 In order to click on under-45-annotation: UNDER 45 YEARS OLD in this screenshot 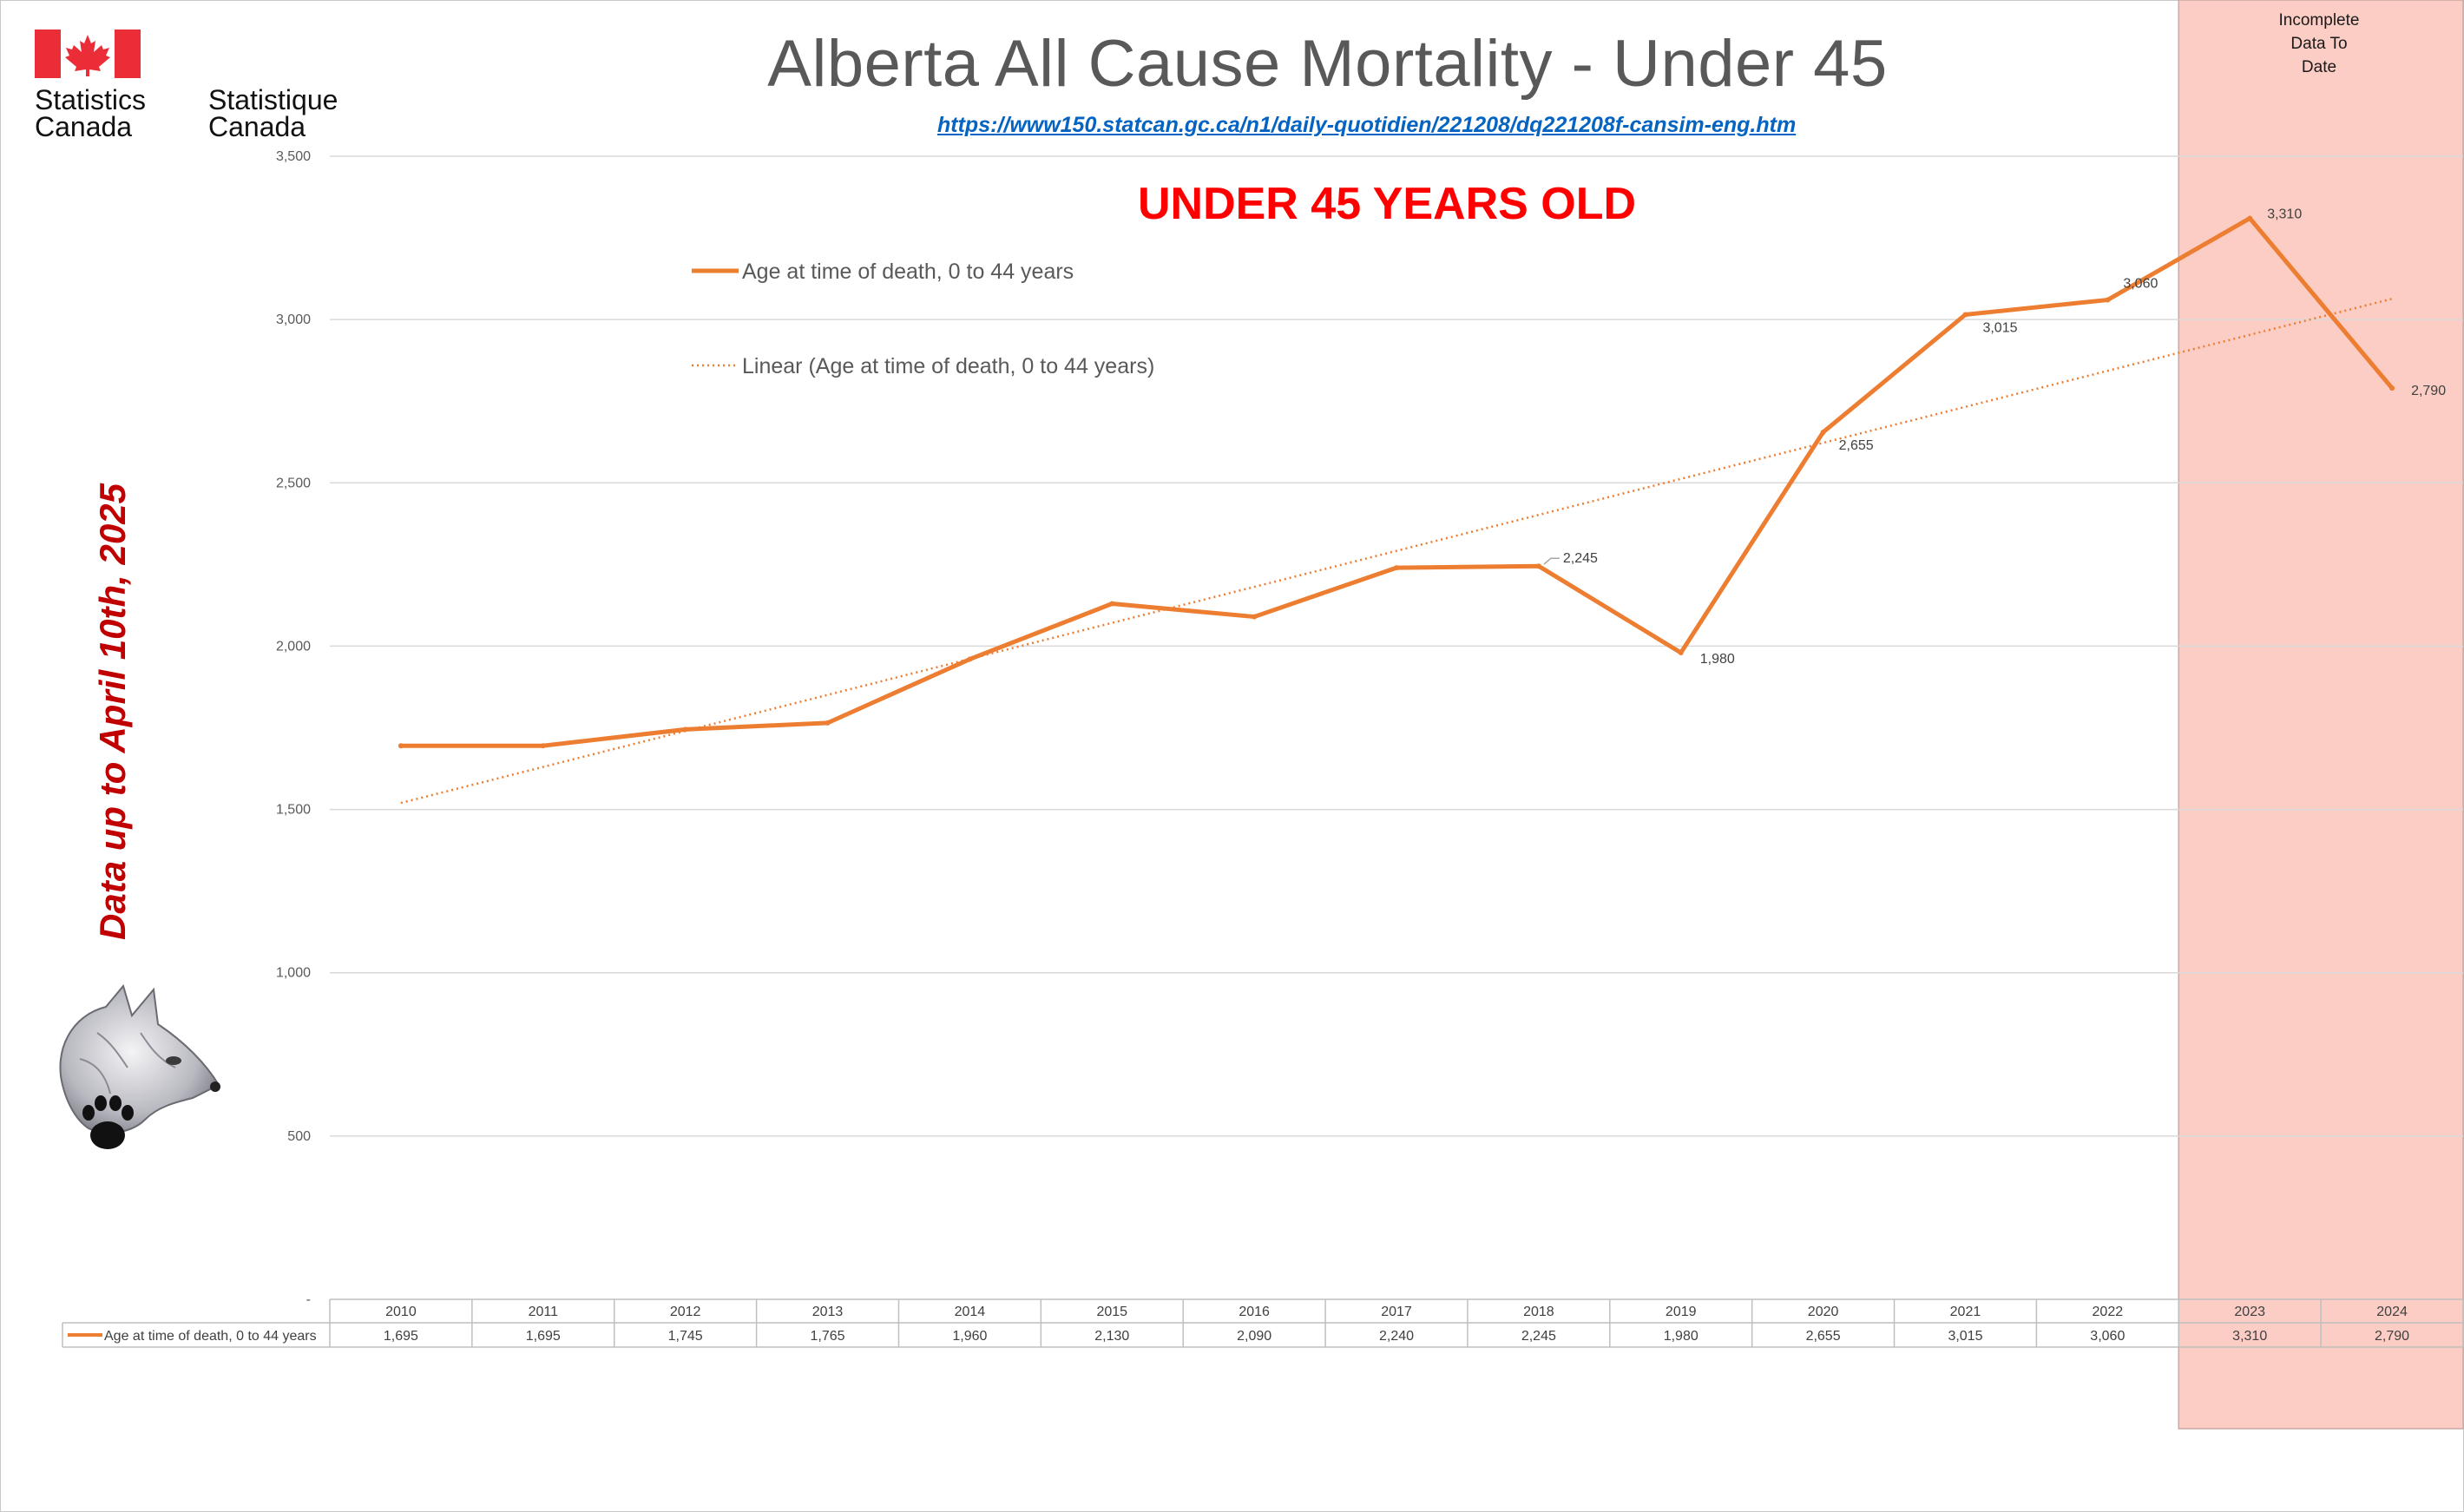, I will do `click(1387, 204)`.